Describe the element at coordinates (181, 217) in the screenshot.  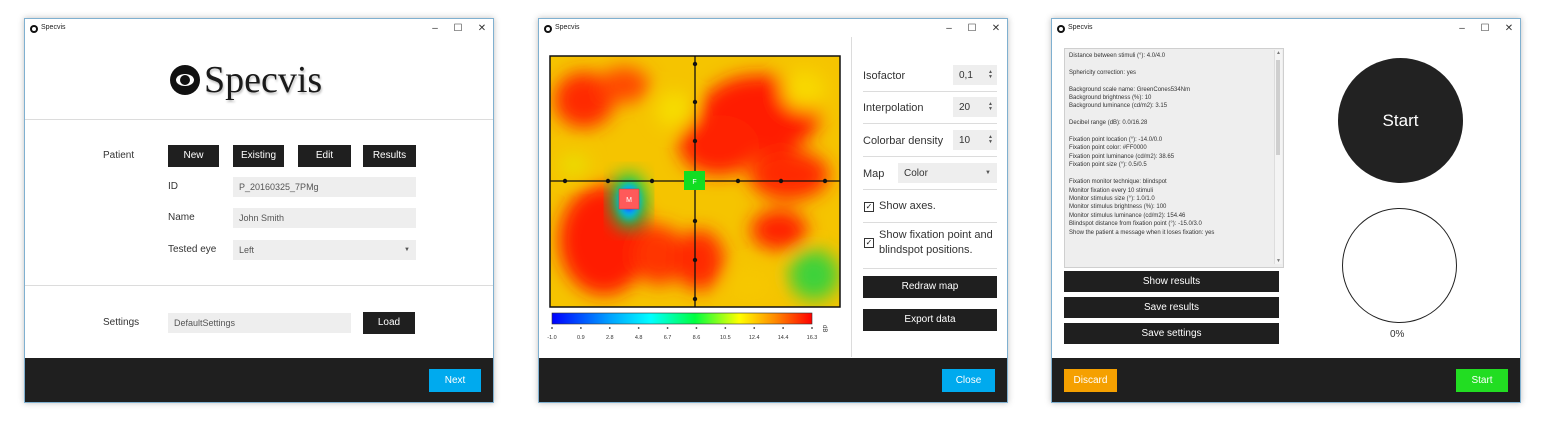
I see `name-label: Name` at that location.